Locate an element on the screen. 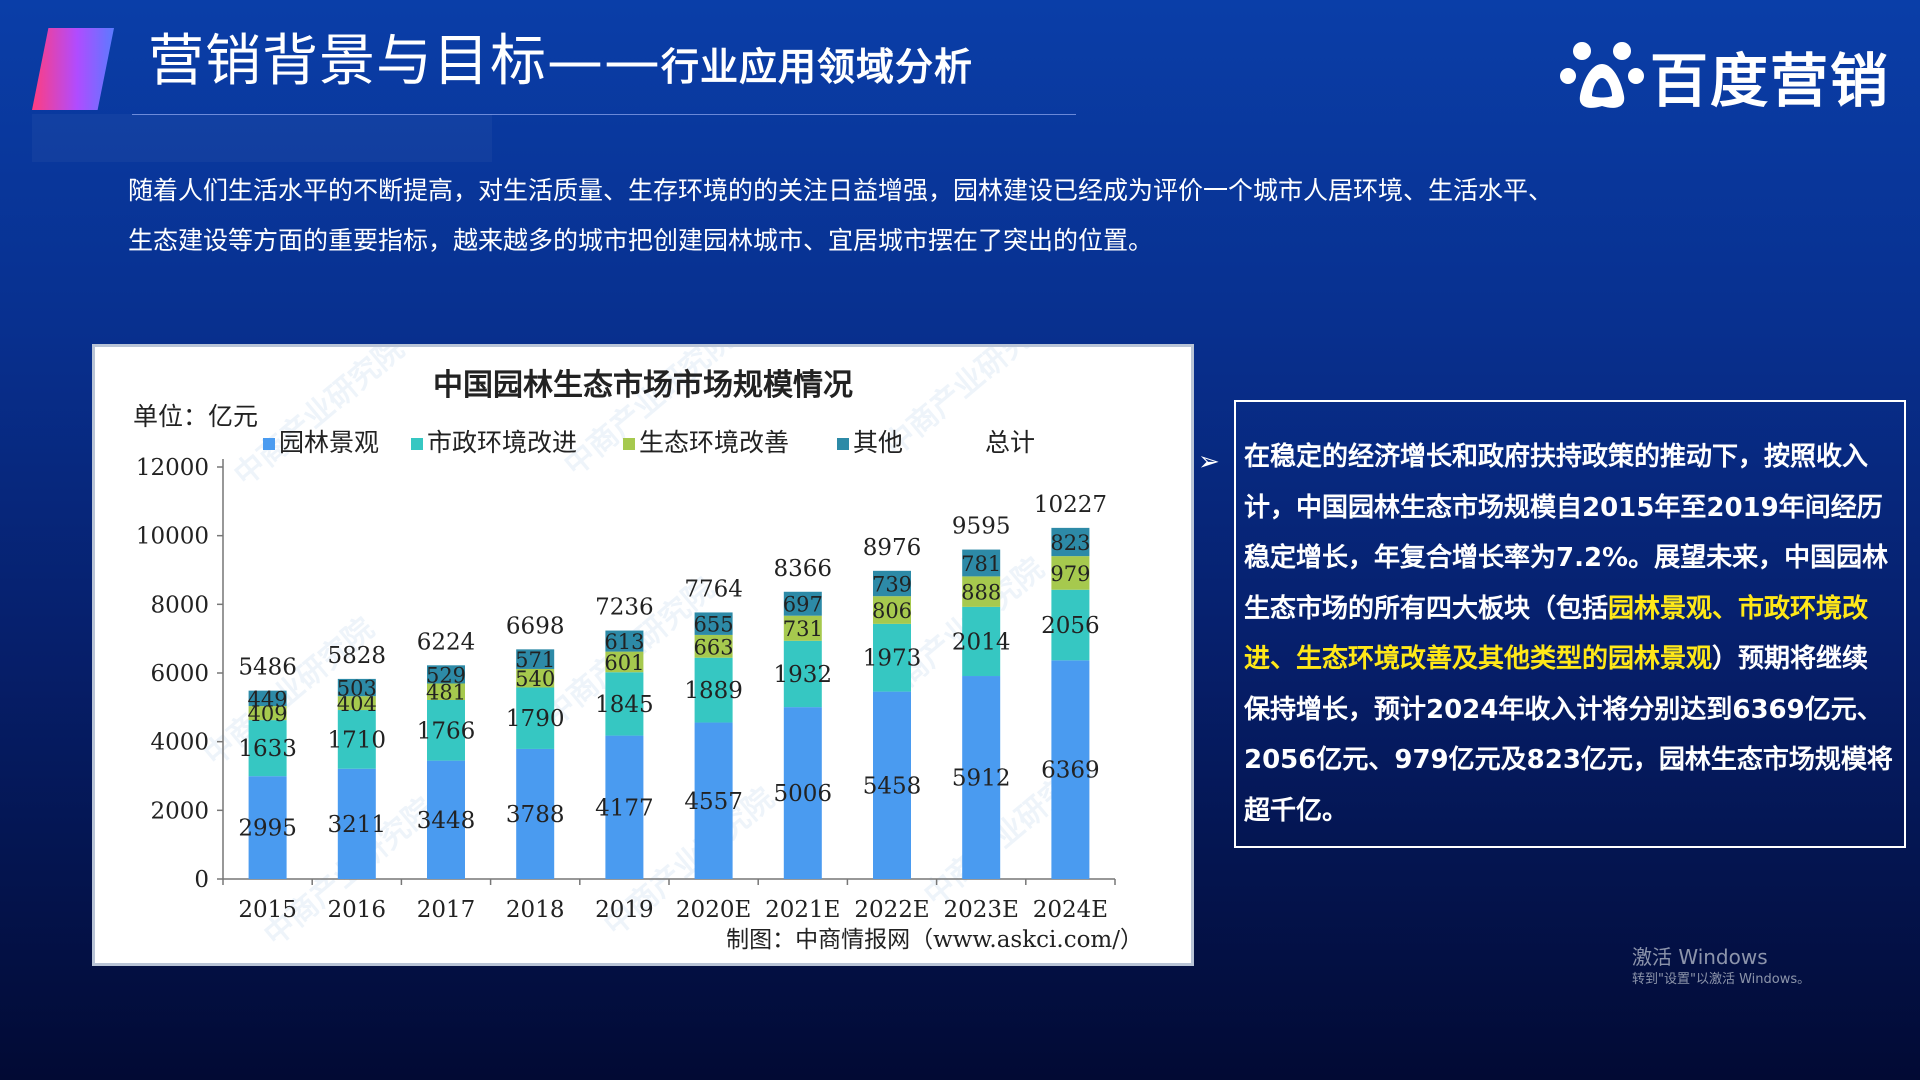 This screenshot has height=1080, width=1920. data-label: 6369 is located at coordinates (1070, 771).